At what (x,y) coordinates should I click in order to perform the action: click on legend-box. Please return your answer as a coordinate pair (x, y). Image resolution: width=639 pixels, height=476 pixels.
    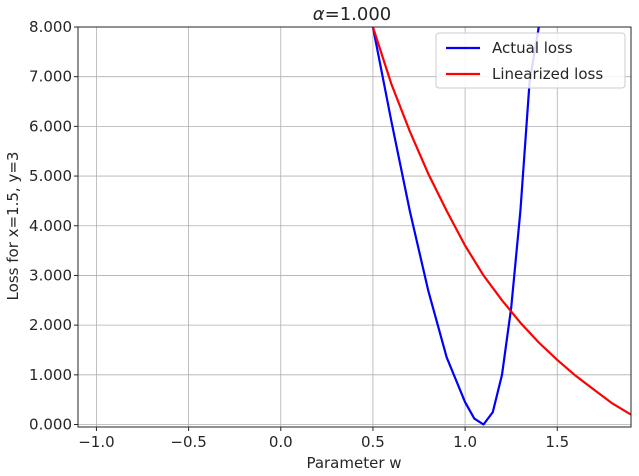
    Looking at the image, I should click on (530, 60).